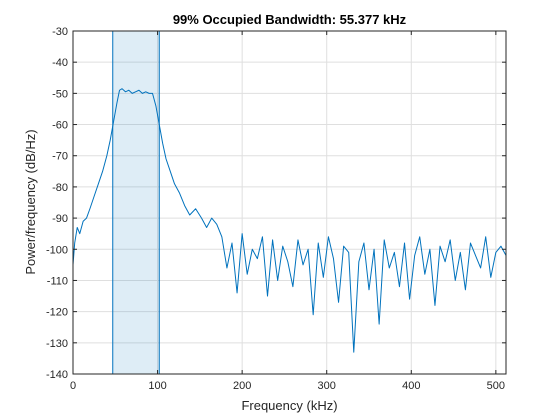 The height and width of the screenshot is (420, 560). What do you see at coordinates (60, 157) in the screenshot?
I see `y-tick-label: -70` at bounding box center [60, 157].